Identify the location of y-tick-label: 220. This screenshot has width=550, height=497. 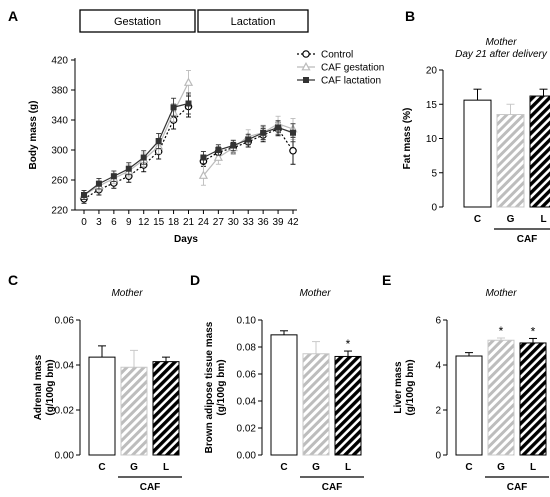
(59, 211).